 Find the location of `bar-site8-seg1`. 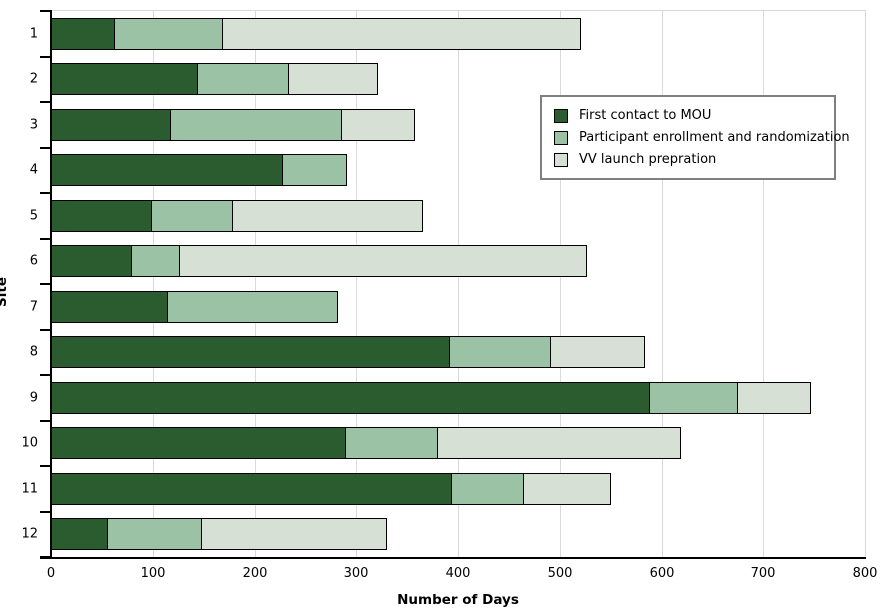

bar-site8-seg1 is located at coordinates (250, 352).